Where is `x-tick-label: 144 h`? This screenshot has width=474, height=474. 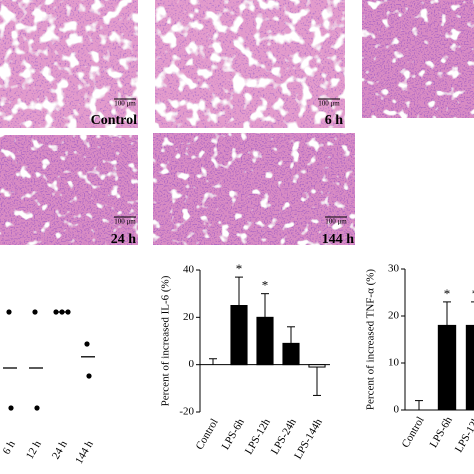
x-tick-label: 144 h is located at coordinates (84, 452).